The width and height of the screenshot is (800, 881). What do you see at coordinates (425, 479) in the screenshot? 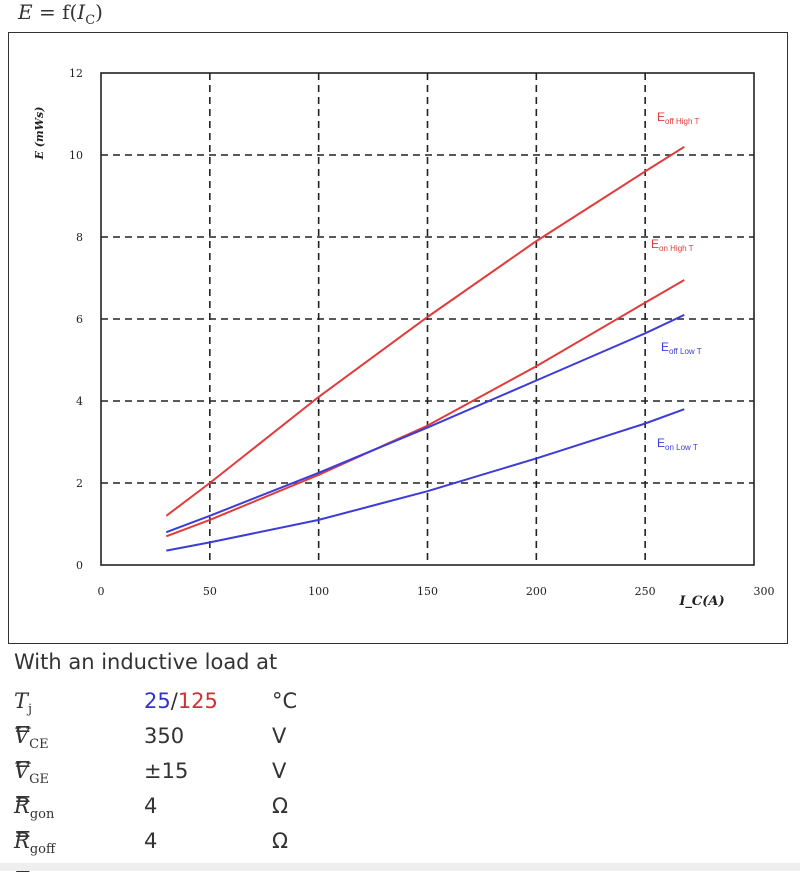
I see `series-line-eon-low-t` at bounding box center [425, 479].